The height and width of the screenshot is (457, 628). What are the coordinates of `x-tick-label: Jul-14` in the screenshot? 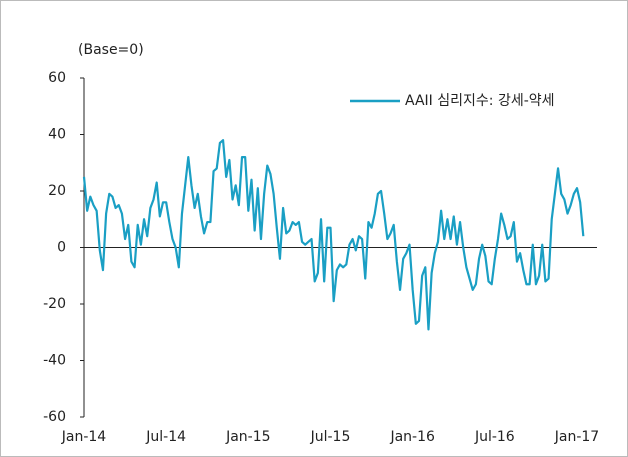 It's located at (165, 437).